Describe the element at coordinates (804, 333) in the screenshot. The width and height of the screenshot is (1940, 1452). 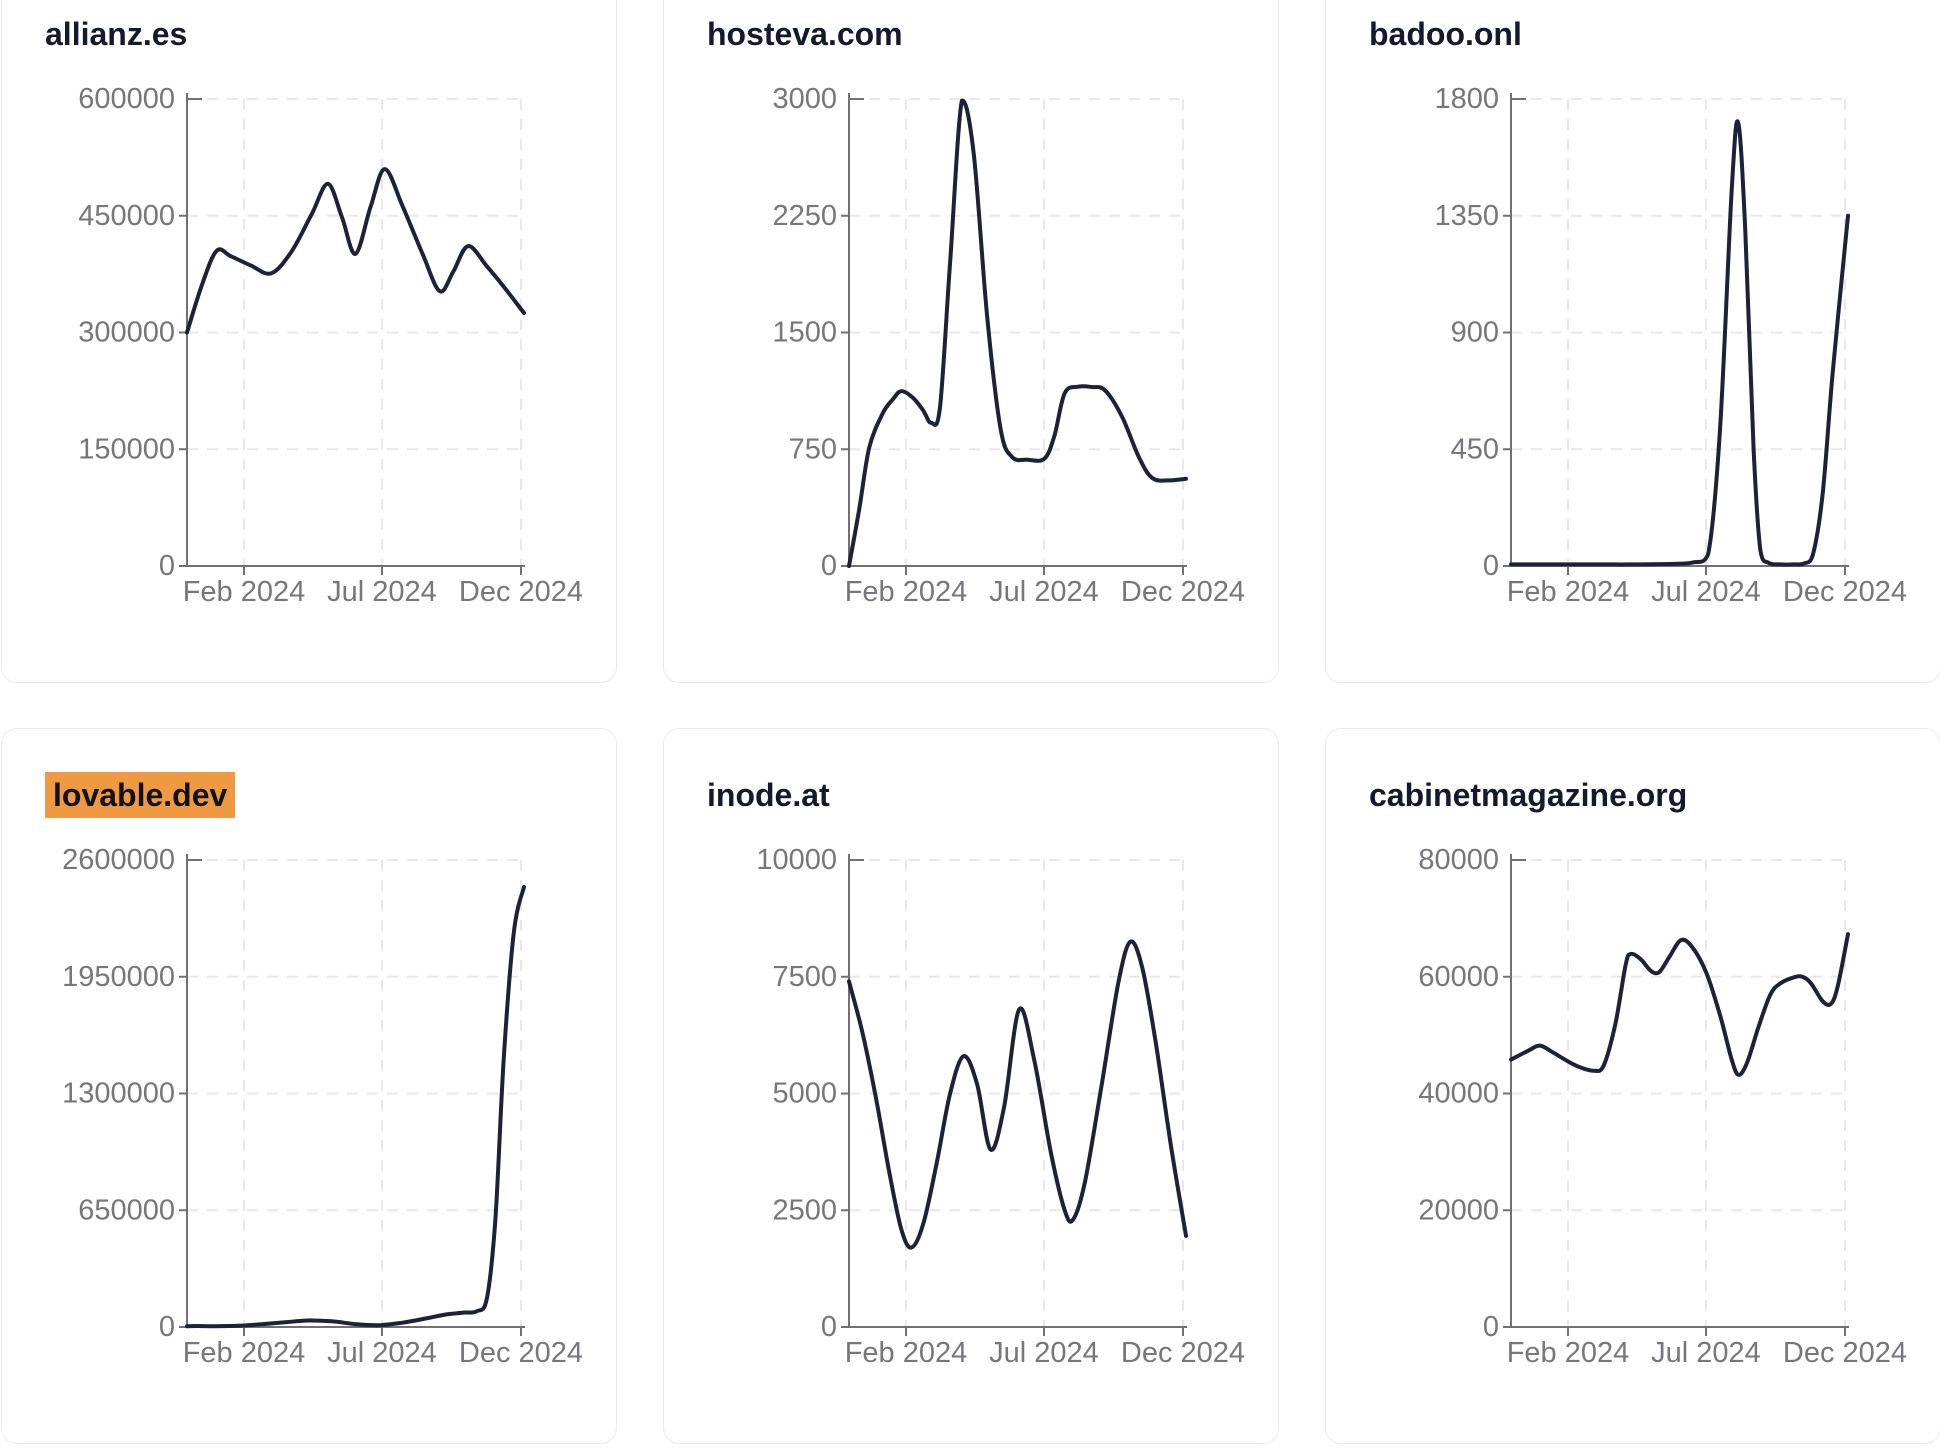
I see `y-tick-label: 1500` at that location.